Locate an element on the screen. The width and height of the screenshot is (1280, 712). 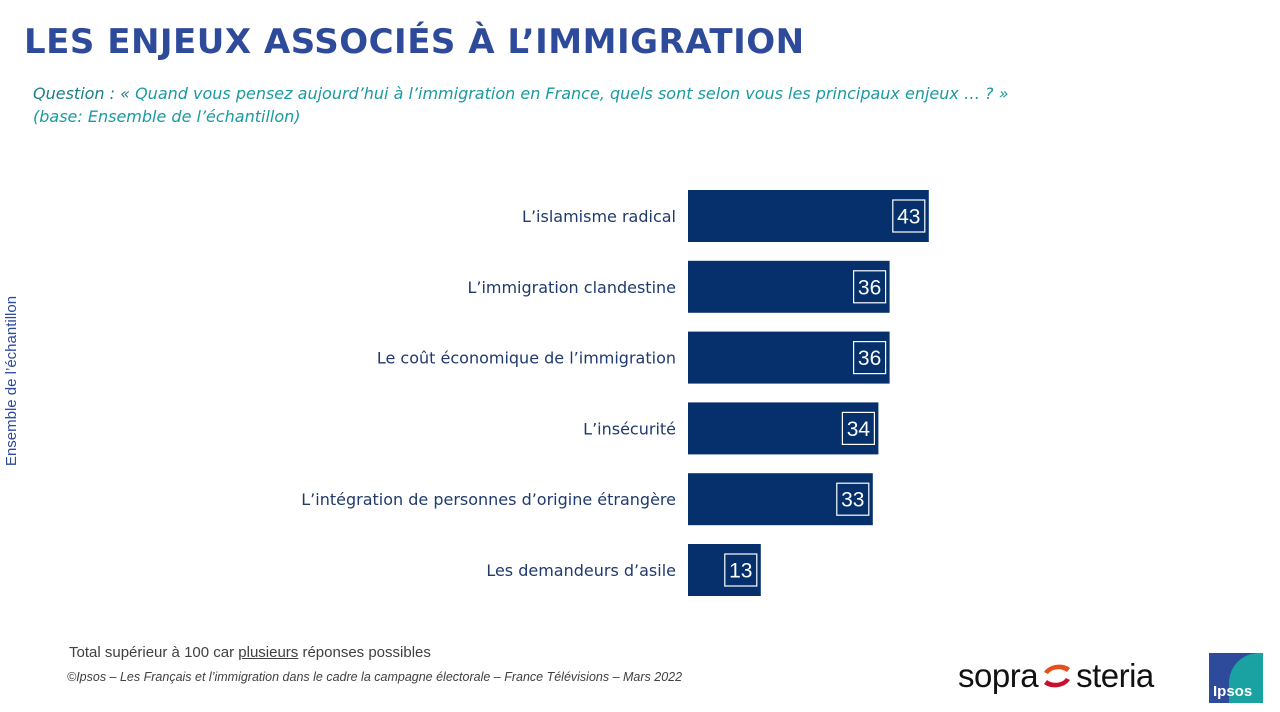
footnote-underlined: plusieurs is located at coordinates (268, 652).